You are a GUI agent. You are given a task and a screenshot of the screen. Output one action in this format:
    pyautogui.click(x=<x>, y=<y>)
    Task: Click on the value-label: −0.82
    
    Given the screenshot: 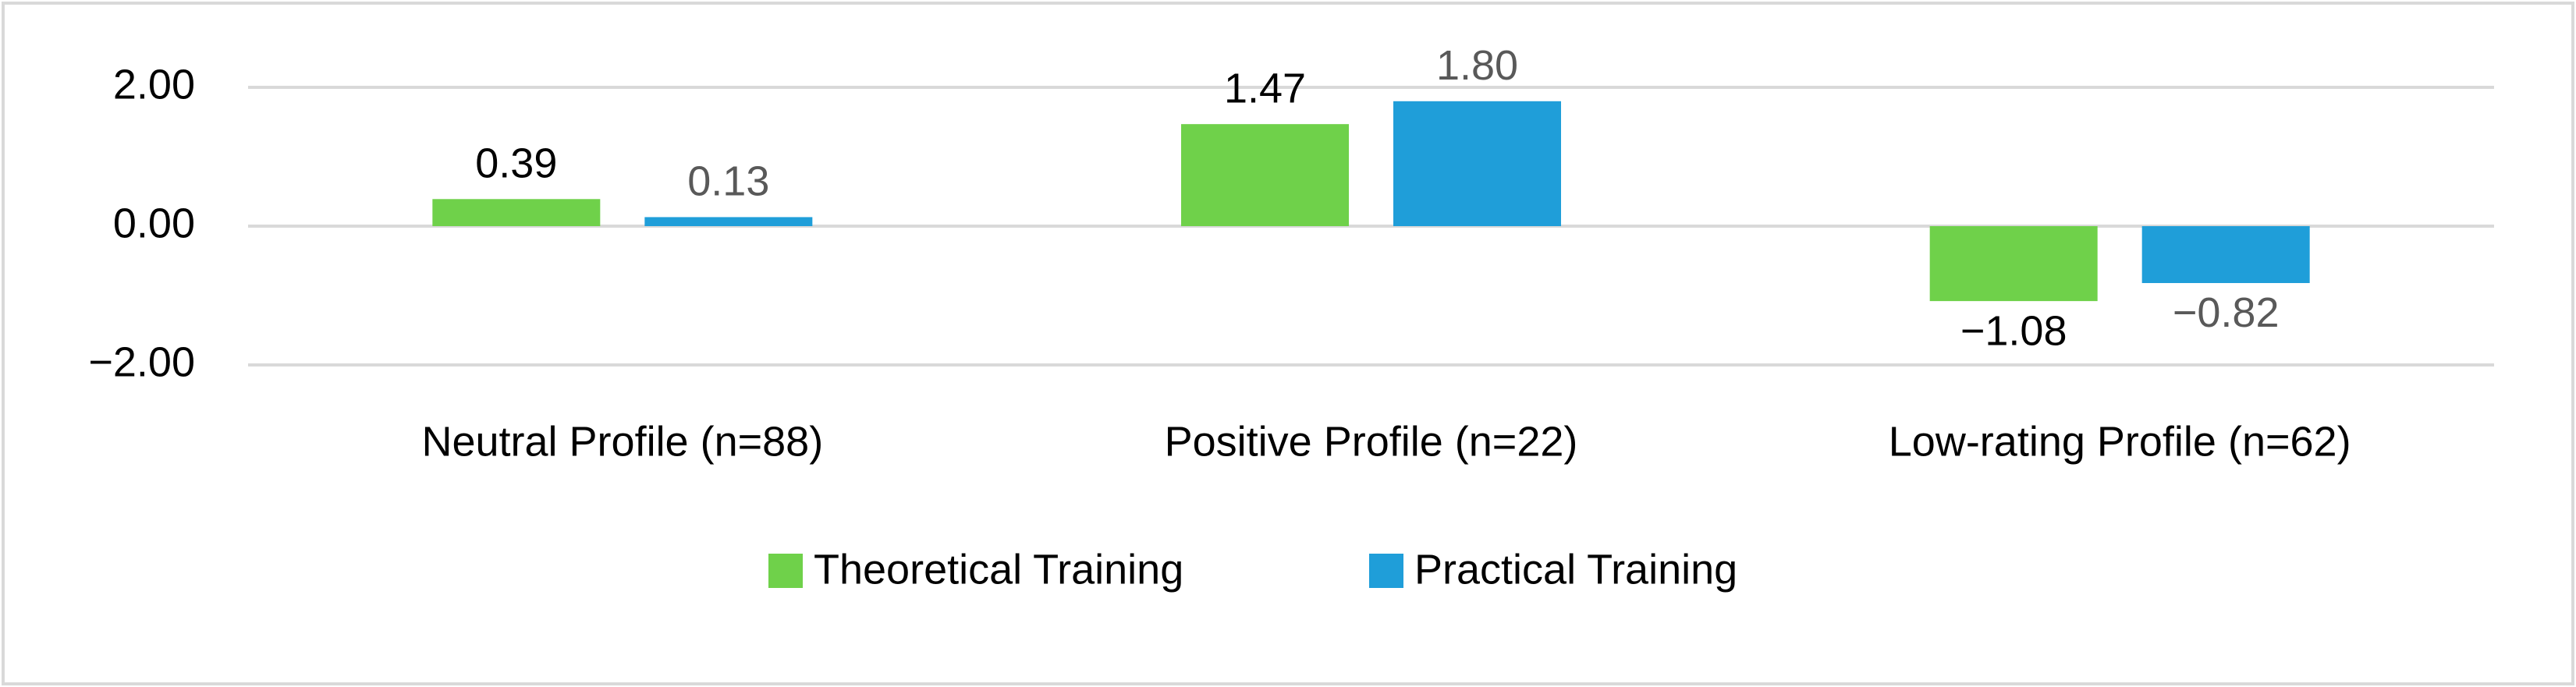 What is the action you would take?
    pyautogui.click(x=2226, y=312)
    